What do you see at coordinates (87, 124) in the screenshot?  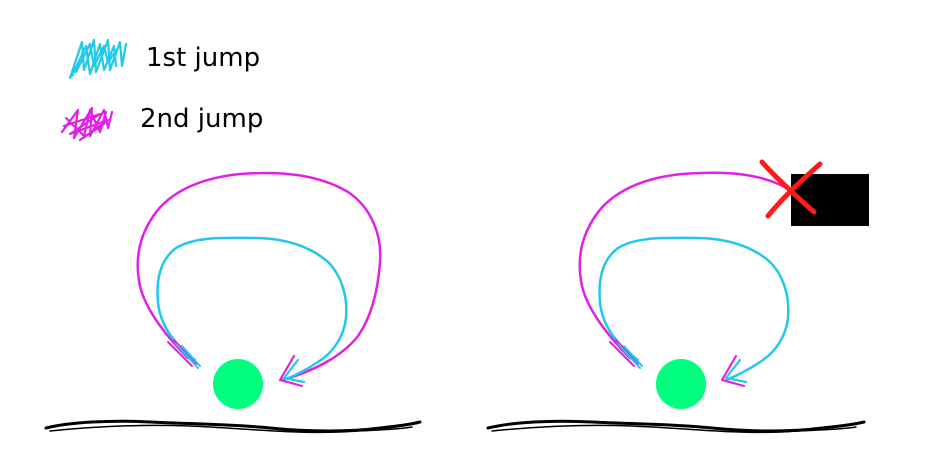 I see `magenta-scribble-icon` at bounding box center [87, 124].